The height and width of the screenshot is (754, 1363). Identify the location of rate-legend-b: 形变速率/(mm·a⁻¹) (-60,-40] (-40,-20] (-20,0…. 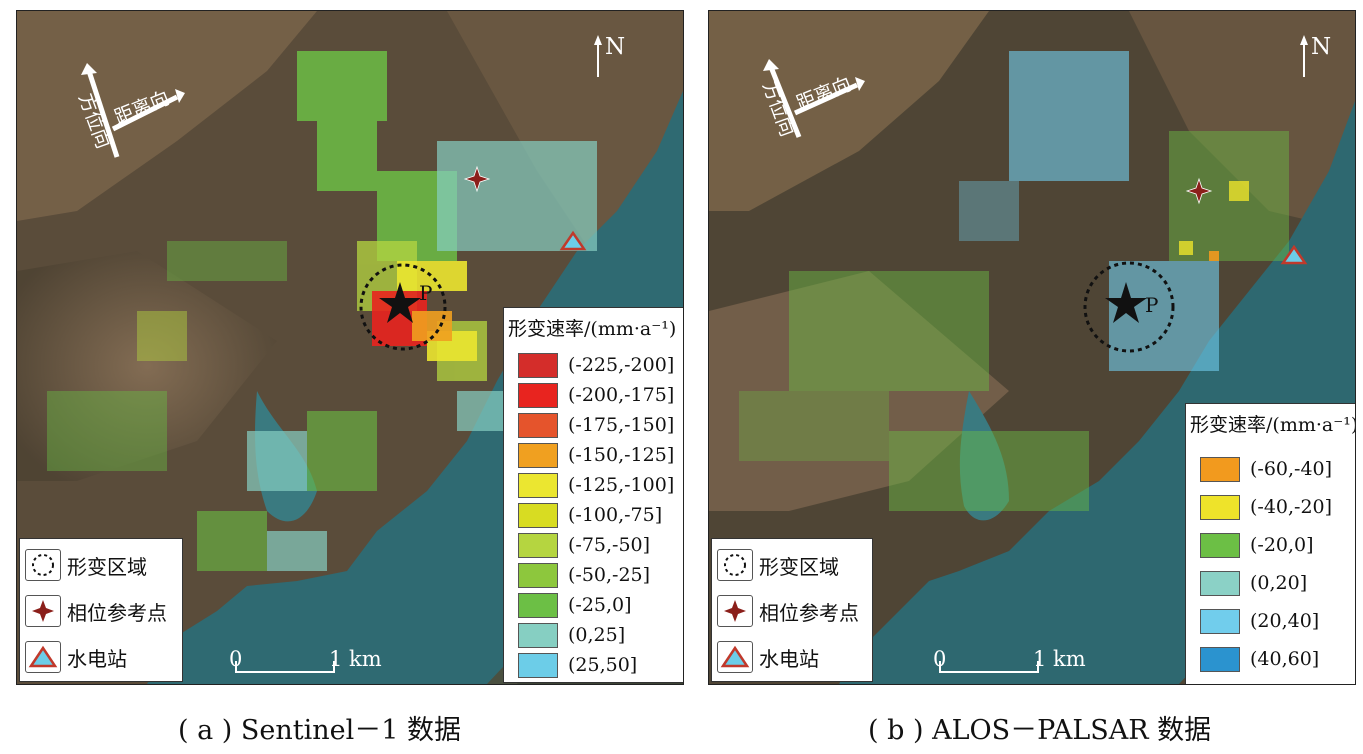
(1270, 543).